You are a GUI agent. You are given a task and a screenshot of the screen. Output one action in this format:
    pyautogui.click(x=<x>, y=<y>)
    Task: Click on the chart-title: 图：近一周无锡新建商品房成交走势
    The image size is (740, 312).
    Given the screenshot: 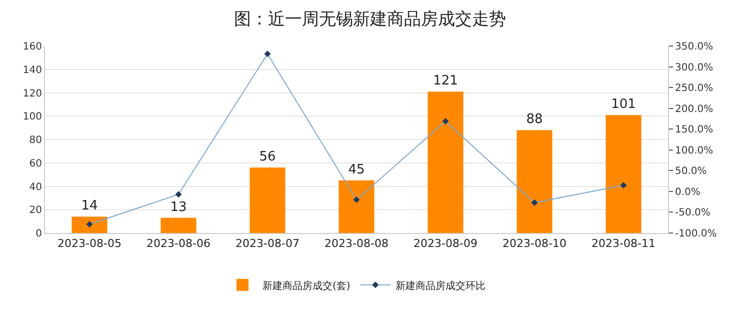 What is the action you would take?
    pyautogui.click(x=370, y=19)
    